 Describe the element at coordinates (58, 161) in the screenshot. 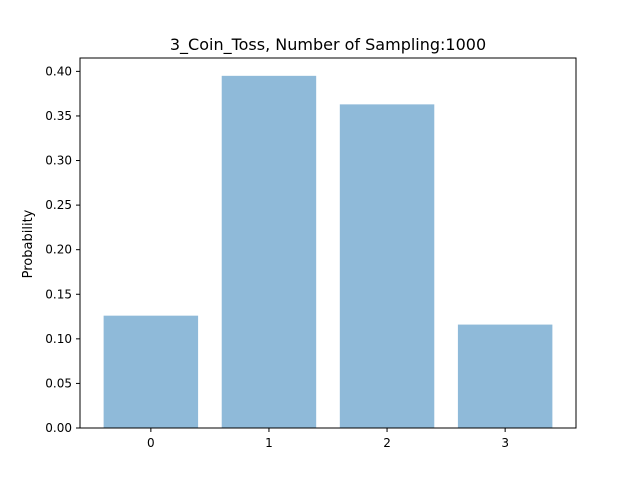

I see `y-tick-label: 0.30` at that location.